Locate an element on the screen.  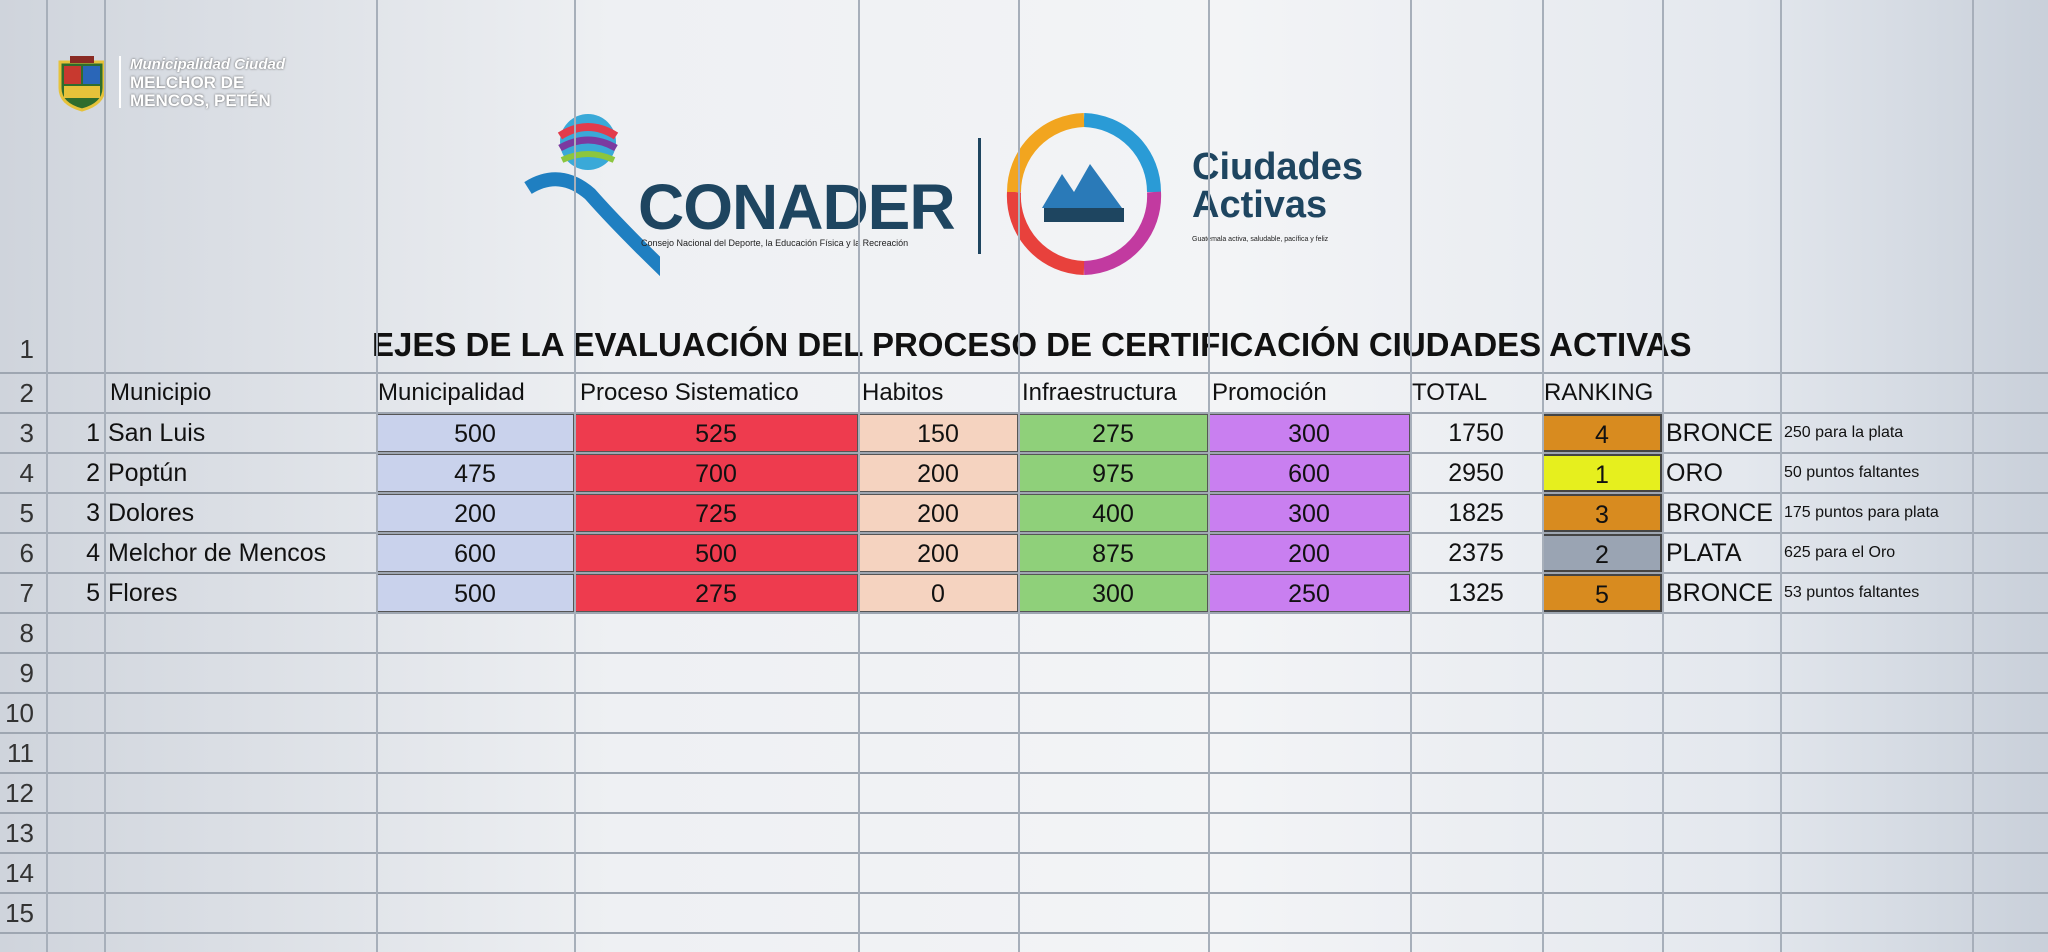
row-number: 6 is located at coordinates (26, 553).